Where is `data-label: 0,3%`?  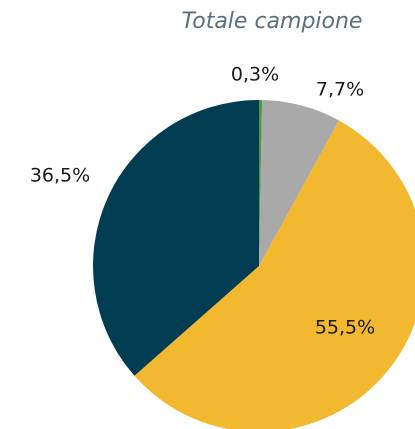
data-label: 0,3% is located at coordinates (255, 75).